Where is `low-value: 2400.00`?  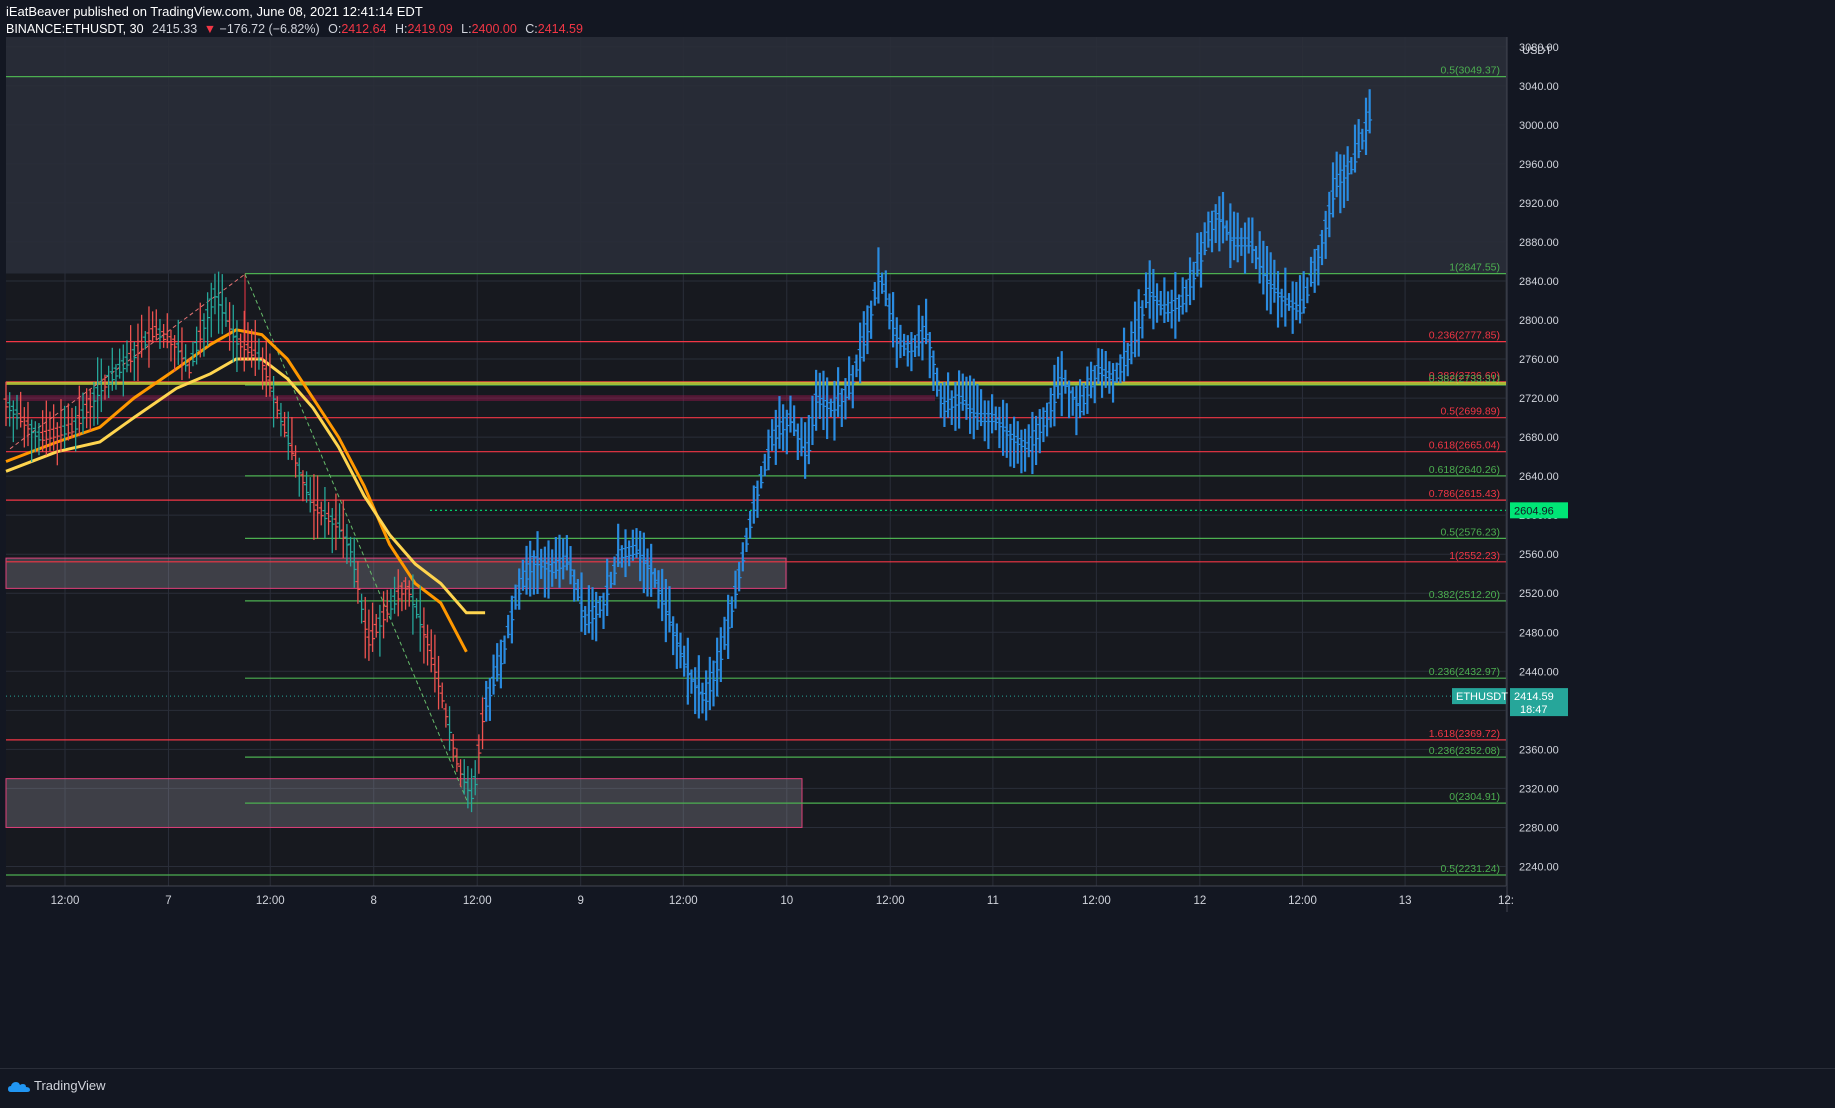
low-value: 2400.00 is located at coordinates (494, 29).